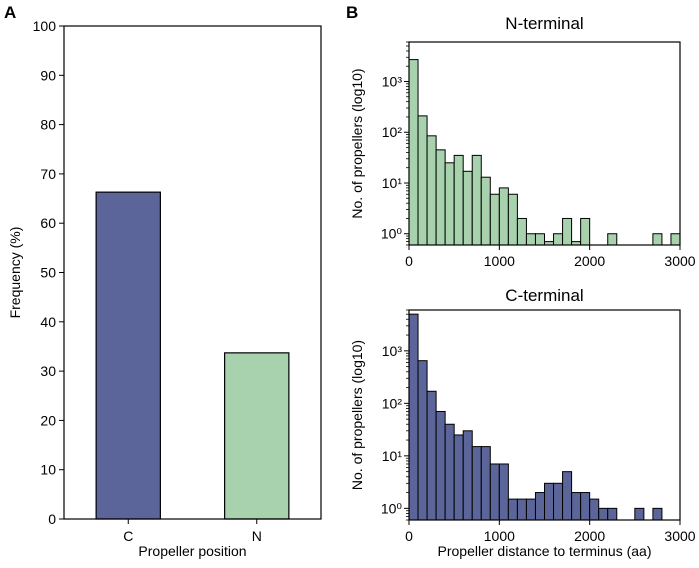 The height and width of the screenshot is (568, 699). What do you see at coordinates (52, 519) in the screenshot?
I see `y-tick-label: 0` at bounding box center [52, 519].